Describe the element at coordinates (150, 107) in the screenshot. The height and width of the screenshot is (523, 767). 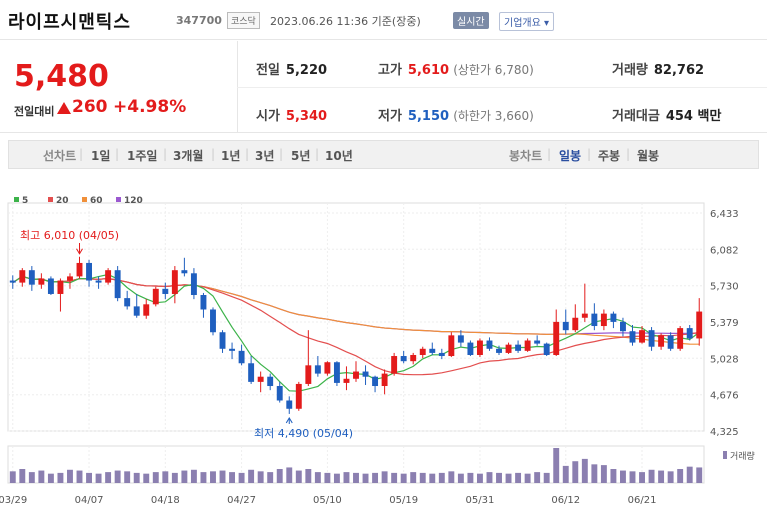
I see `price-change-pct: +4.98%` at that location.